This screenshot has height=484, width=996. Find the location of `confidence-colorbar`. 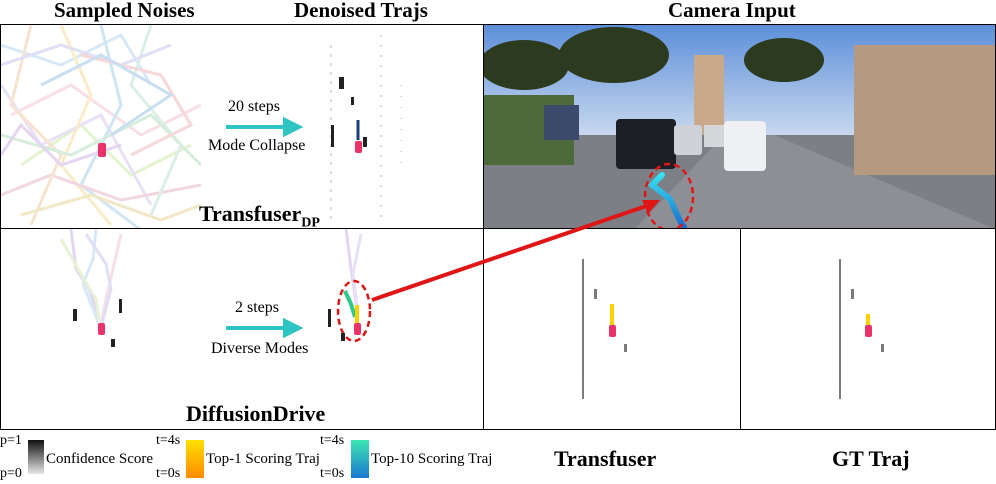

confidence-colorbar is located at coordinates (36, 457).